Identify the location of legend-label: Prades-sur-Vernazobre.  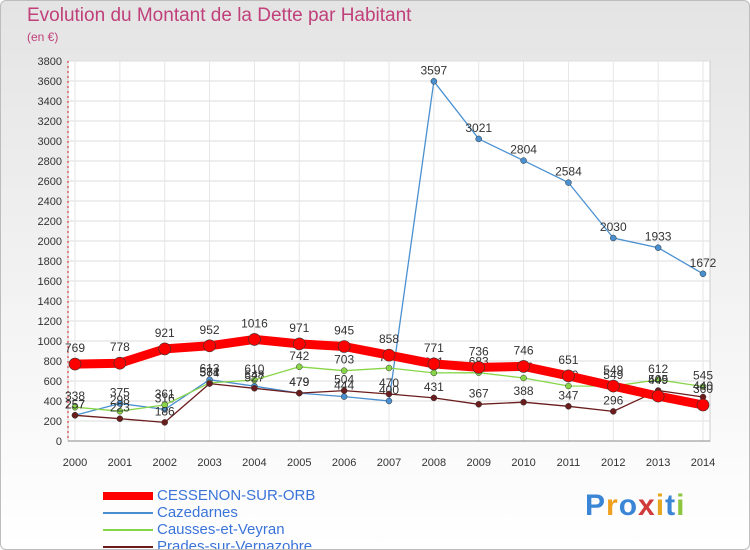
(235, 544).